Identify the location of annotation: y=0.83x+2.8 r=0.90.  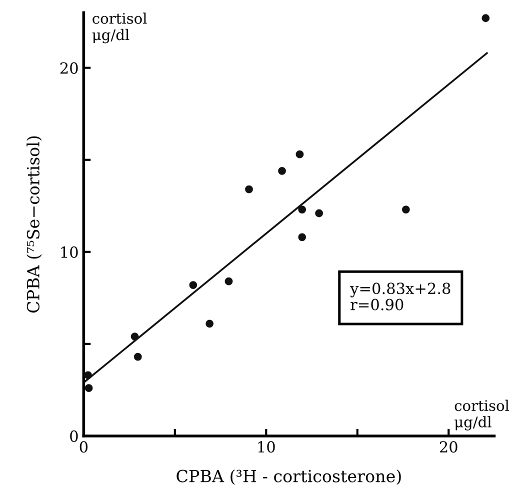
(400, 296).